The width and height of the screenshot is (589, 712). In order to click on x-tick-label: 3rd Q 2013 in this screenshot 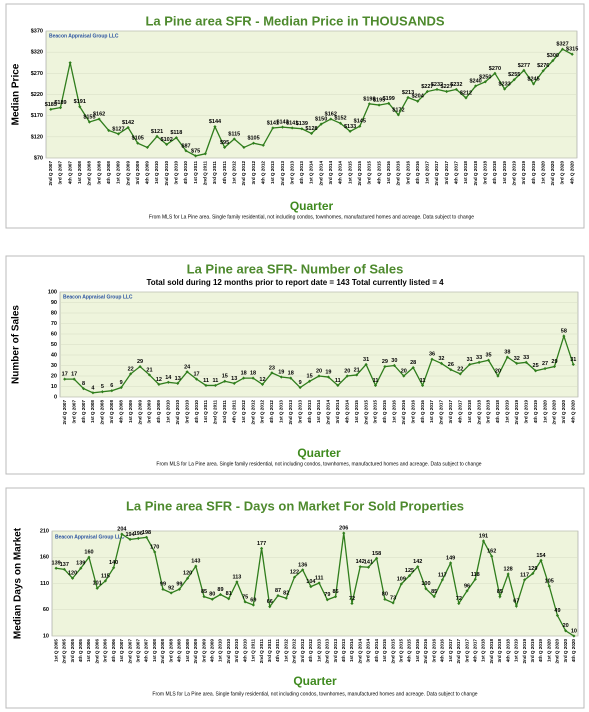, I will do `click(335, 651)`.